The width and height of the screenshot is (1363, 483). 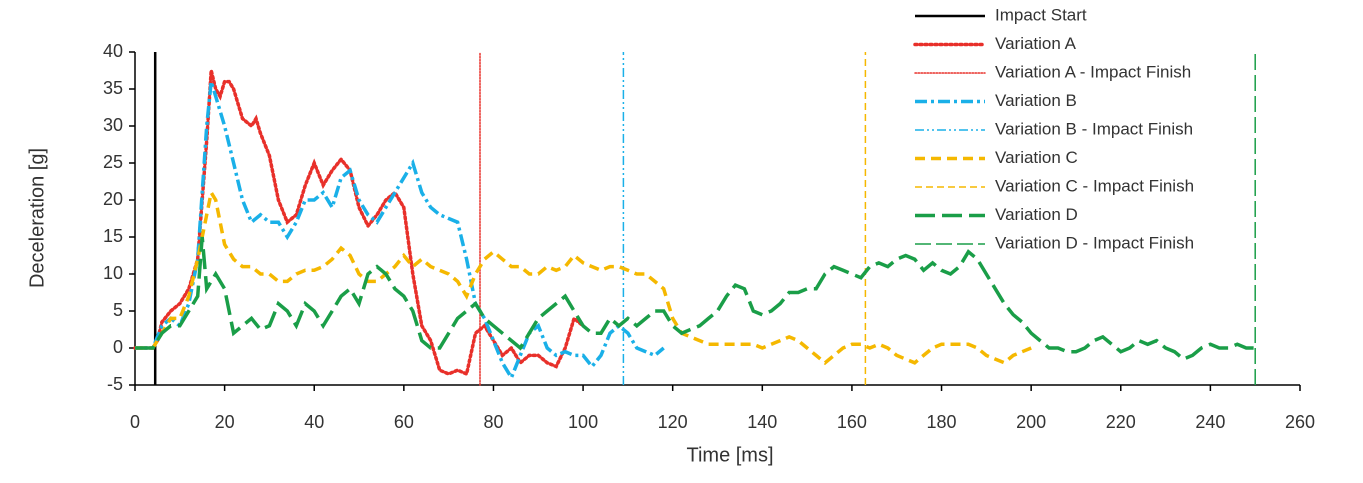 What do you see at coordinates (762, 422) in the screenshot?
I see `x-tick-label: 140` at bounding box center [762, 422].